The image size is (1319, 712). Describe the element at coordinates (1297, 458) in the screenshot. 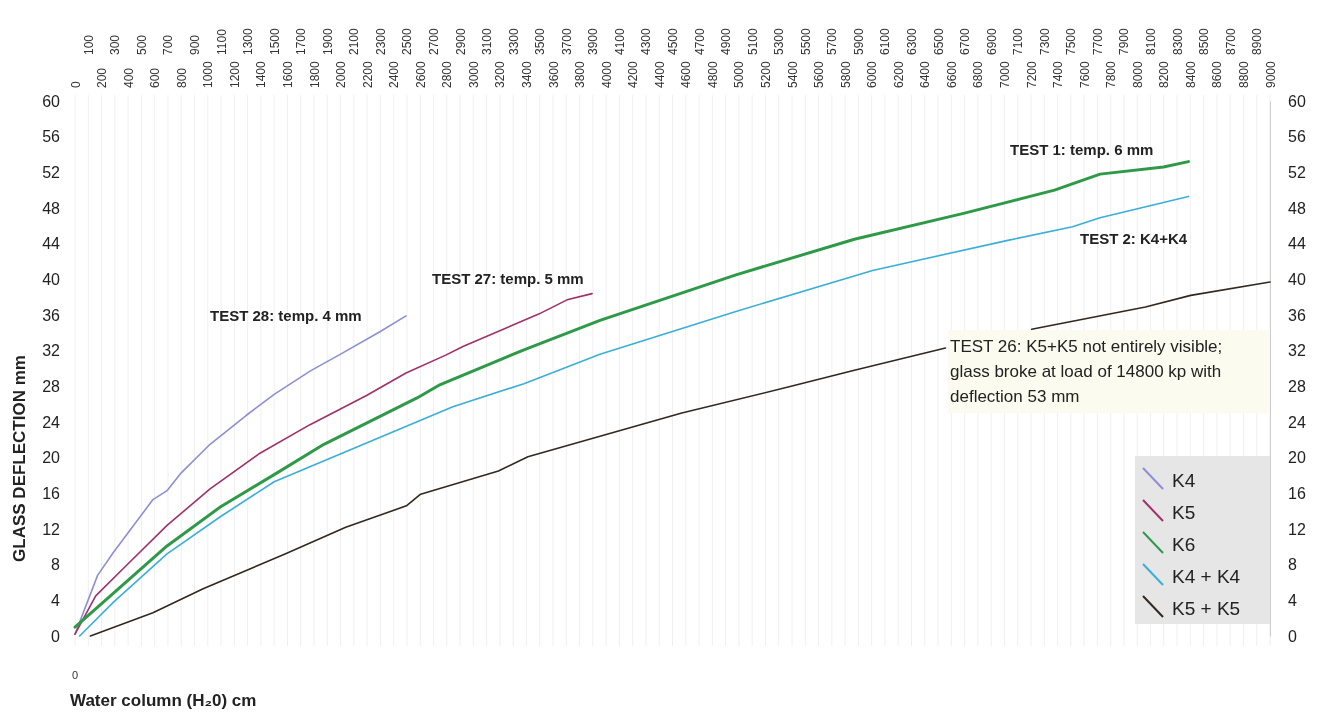

I see `y2-tick-label: 20` at that location.